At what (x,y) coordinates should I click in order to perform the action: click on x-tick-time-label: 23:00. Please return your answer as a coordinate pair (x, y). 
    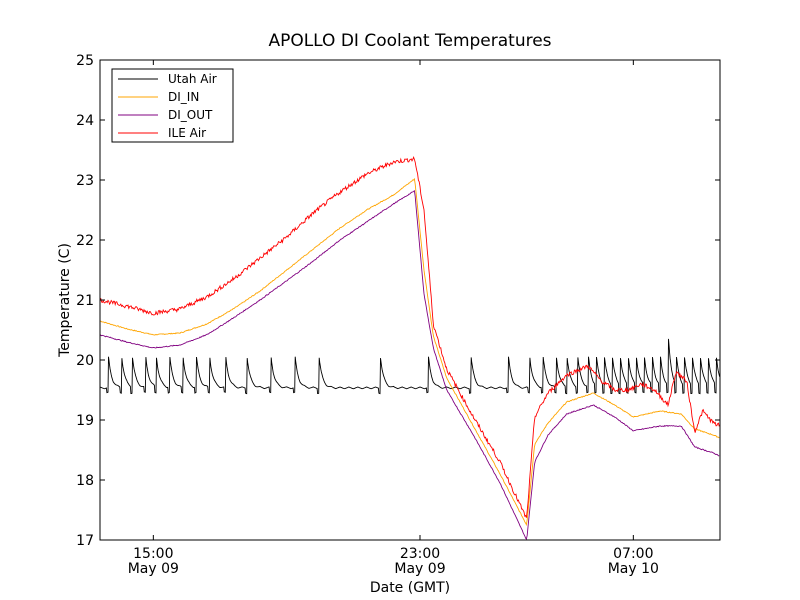
    Looking at the image, I should click on (420, 554).